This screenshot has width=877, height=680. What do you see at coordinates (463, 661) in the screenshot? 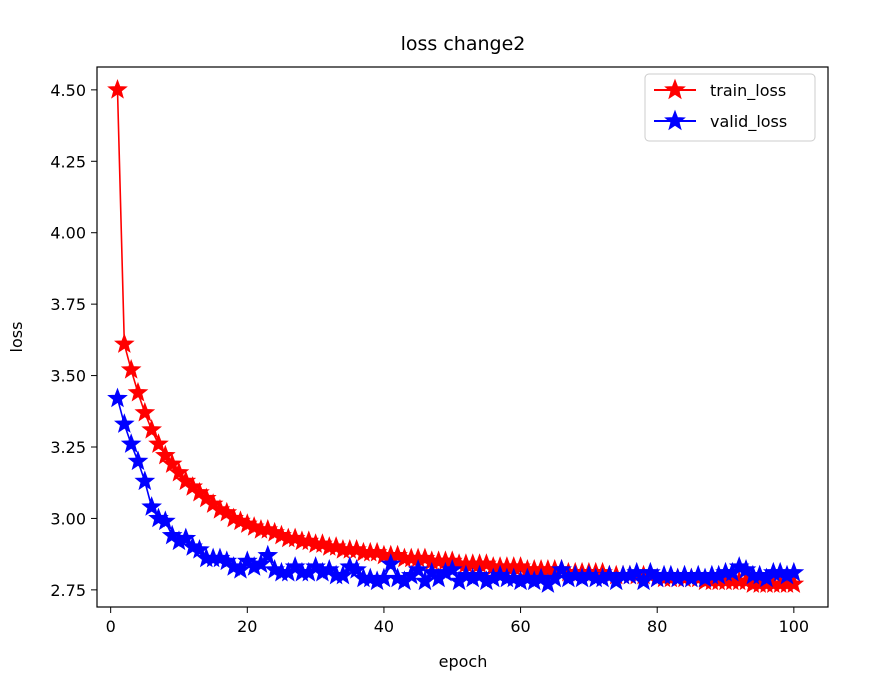
I see `x-axis-label: epoch` at bounding box center [463, 661].